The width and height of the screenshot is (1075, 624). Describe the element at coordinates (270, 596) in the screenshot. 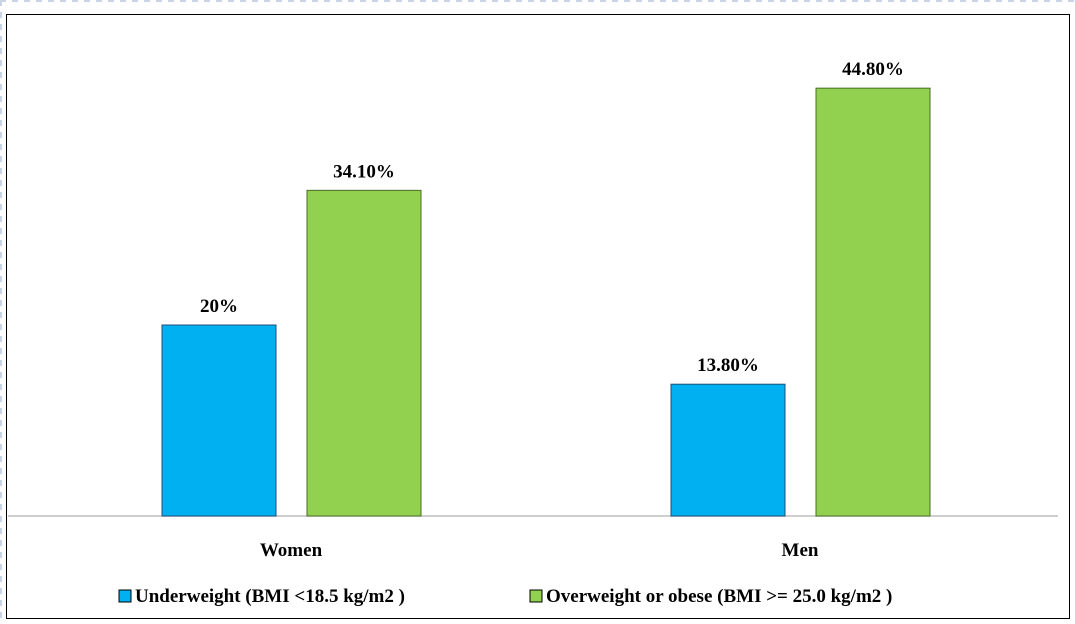

I see `legend-label-1: Underweight (BMI <18.5 kg/m2 )` at that location.